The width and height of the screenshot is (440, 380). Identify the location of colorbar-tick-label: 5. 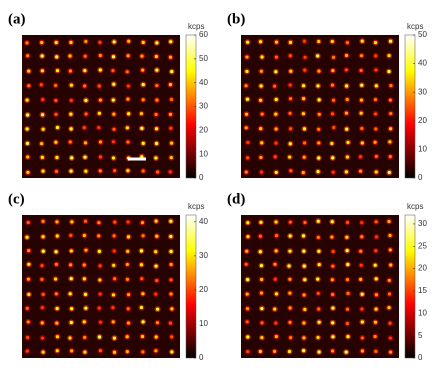
(420, 335).